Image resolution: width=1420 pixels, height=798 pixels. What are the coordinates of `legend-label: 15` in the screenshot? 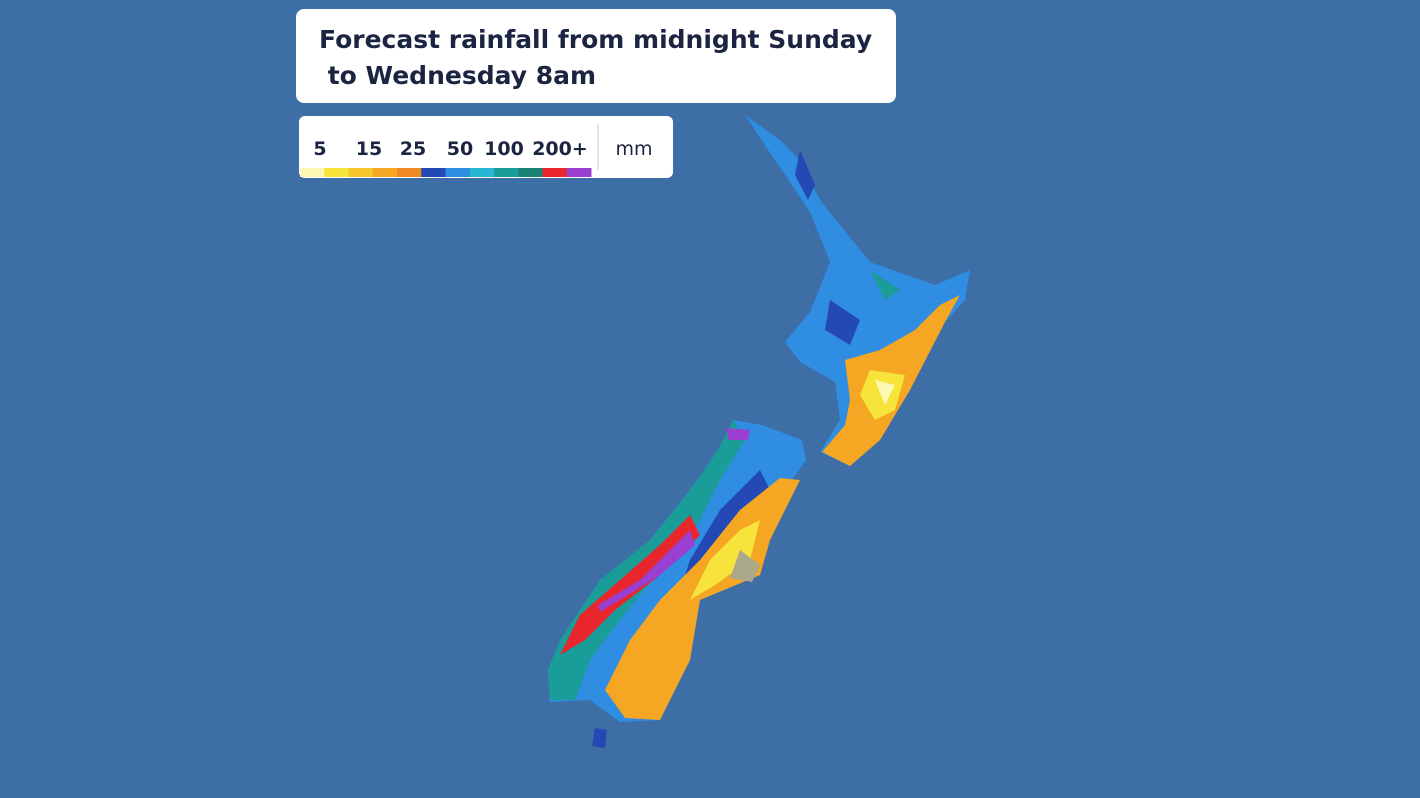 It's located at (369, 149).